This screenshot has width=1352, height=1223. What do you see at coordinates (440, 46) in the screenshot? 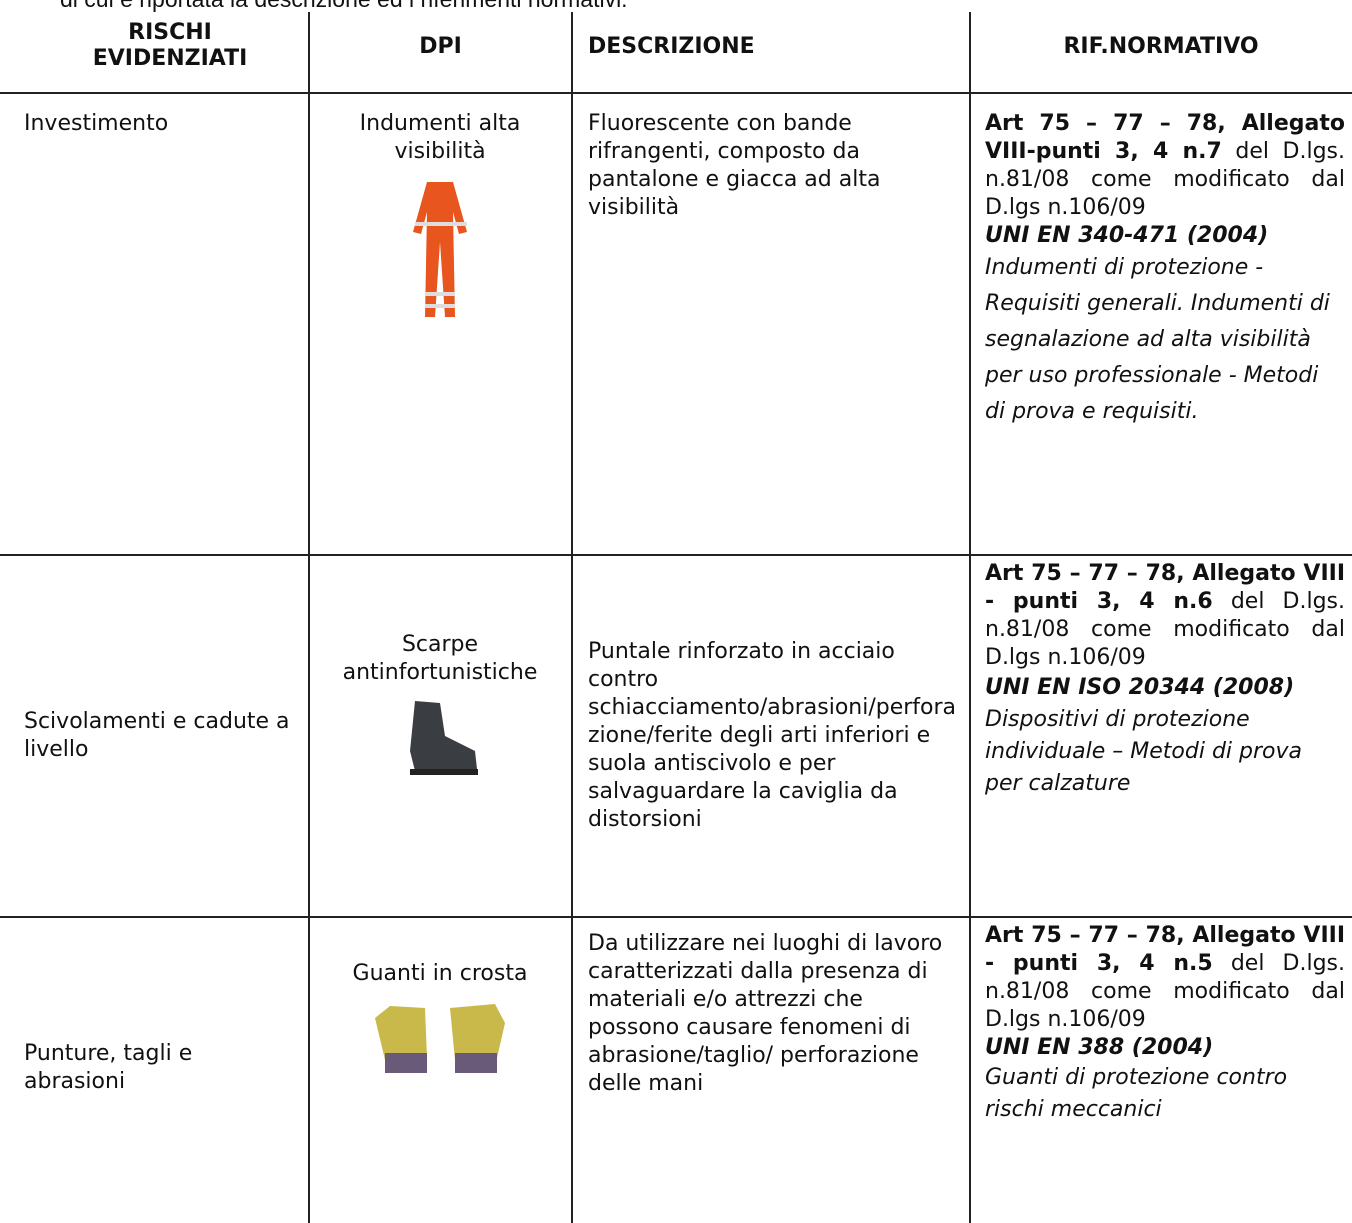
I see `header-cell: DPI` at bounding box center [440, 46].